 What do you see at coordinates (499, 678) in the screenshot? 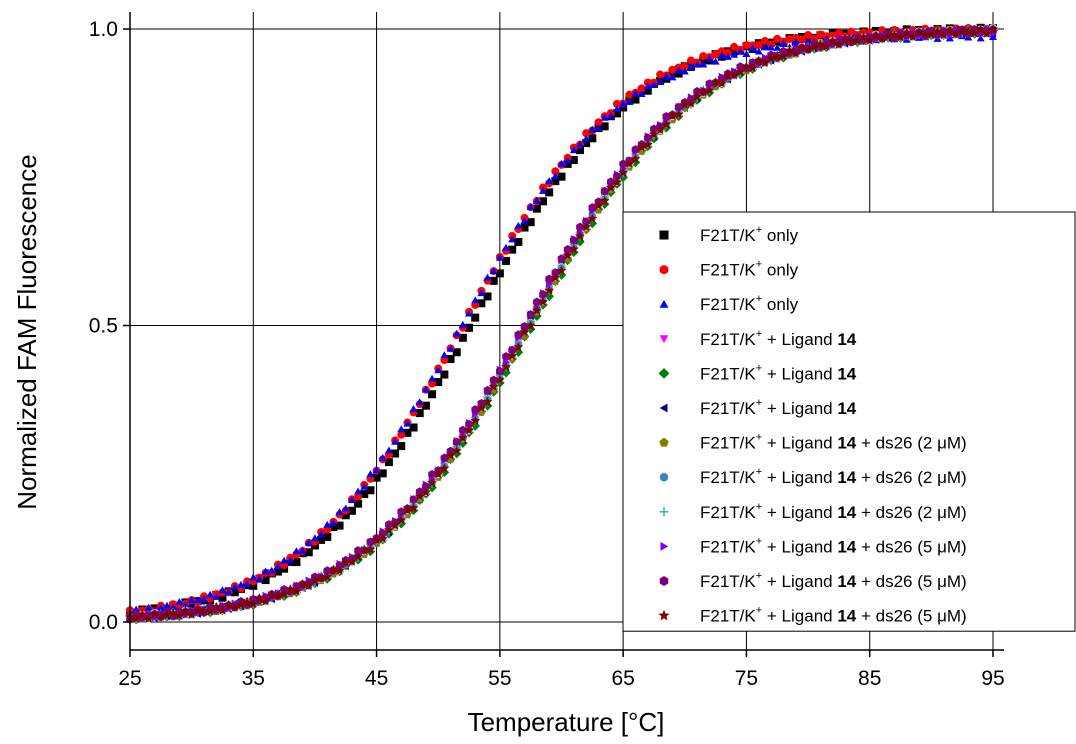
I see `x-tick-label: 55` at bounding box center [499, 678].